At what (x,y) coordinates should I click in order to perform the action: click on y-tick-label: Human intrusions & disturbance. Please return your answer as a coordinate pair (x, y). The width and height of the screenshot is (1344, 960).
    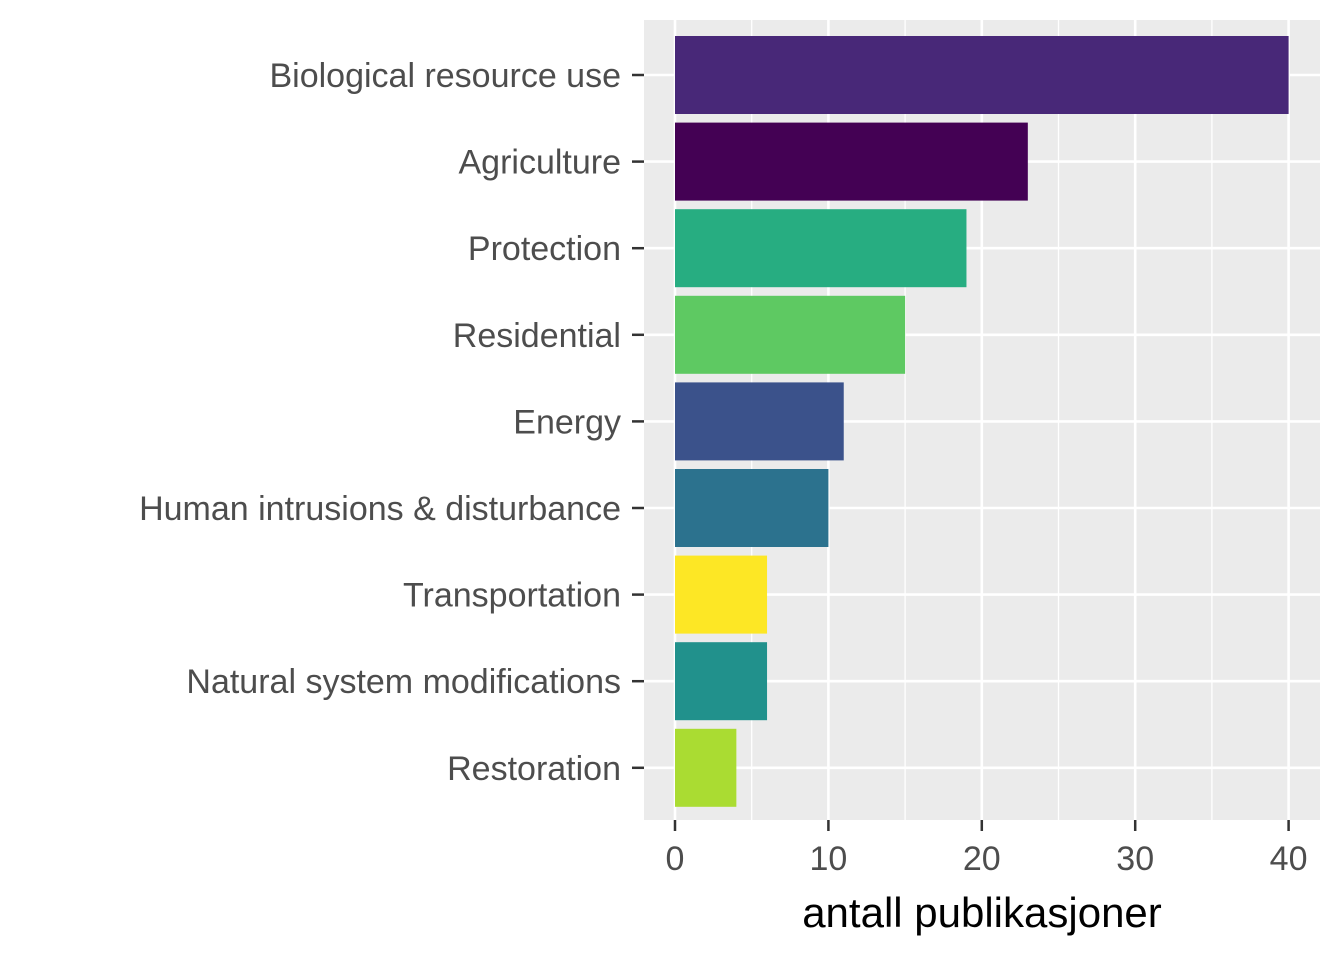
    Looking at the image, I should click on (380, 509).